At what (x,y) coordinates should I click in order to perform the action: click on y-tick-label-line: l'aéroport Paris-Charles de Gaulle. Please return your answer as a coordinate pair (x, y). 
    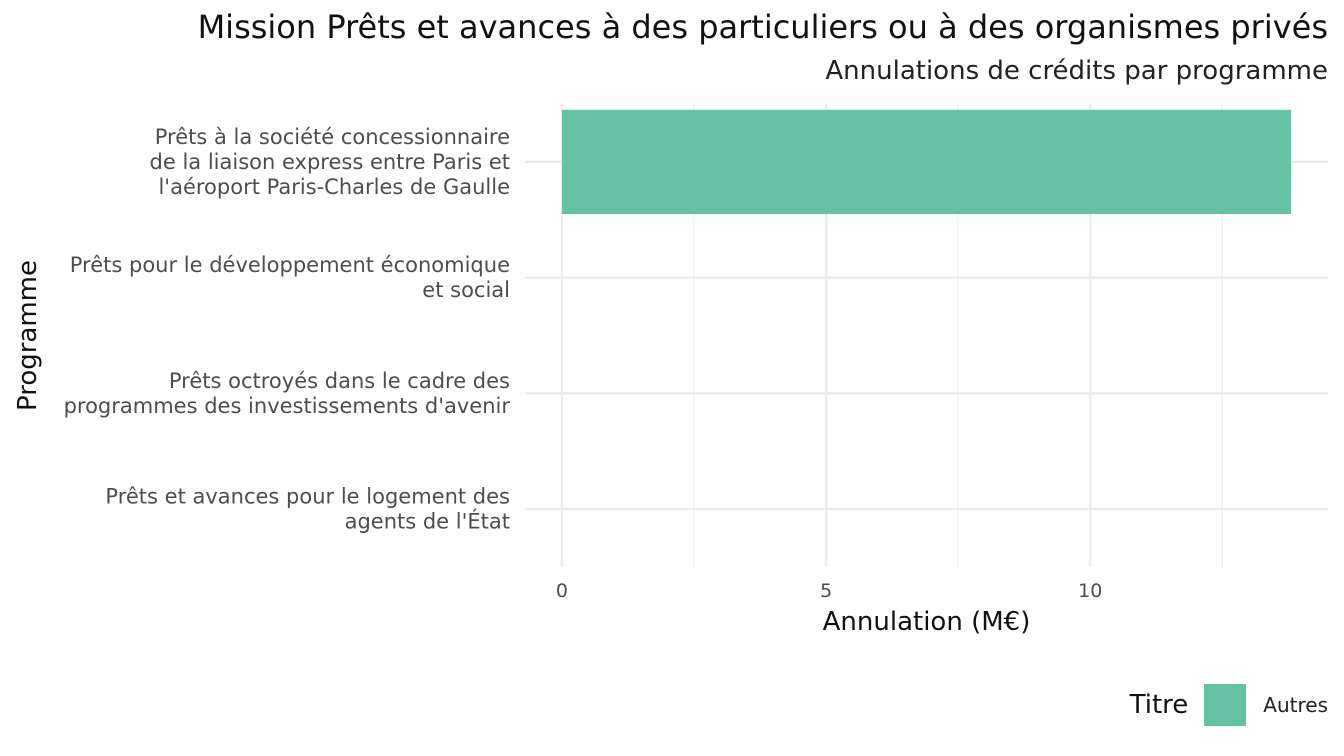
    Looking at the image, I should click on (334, 187).